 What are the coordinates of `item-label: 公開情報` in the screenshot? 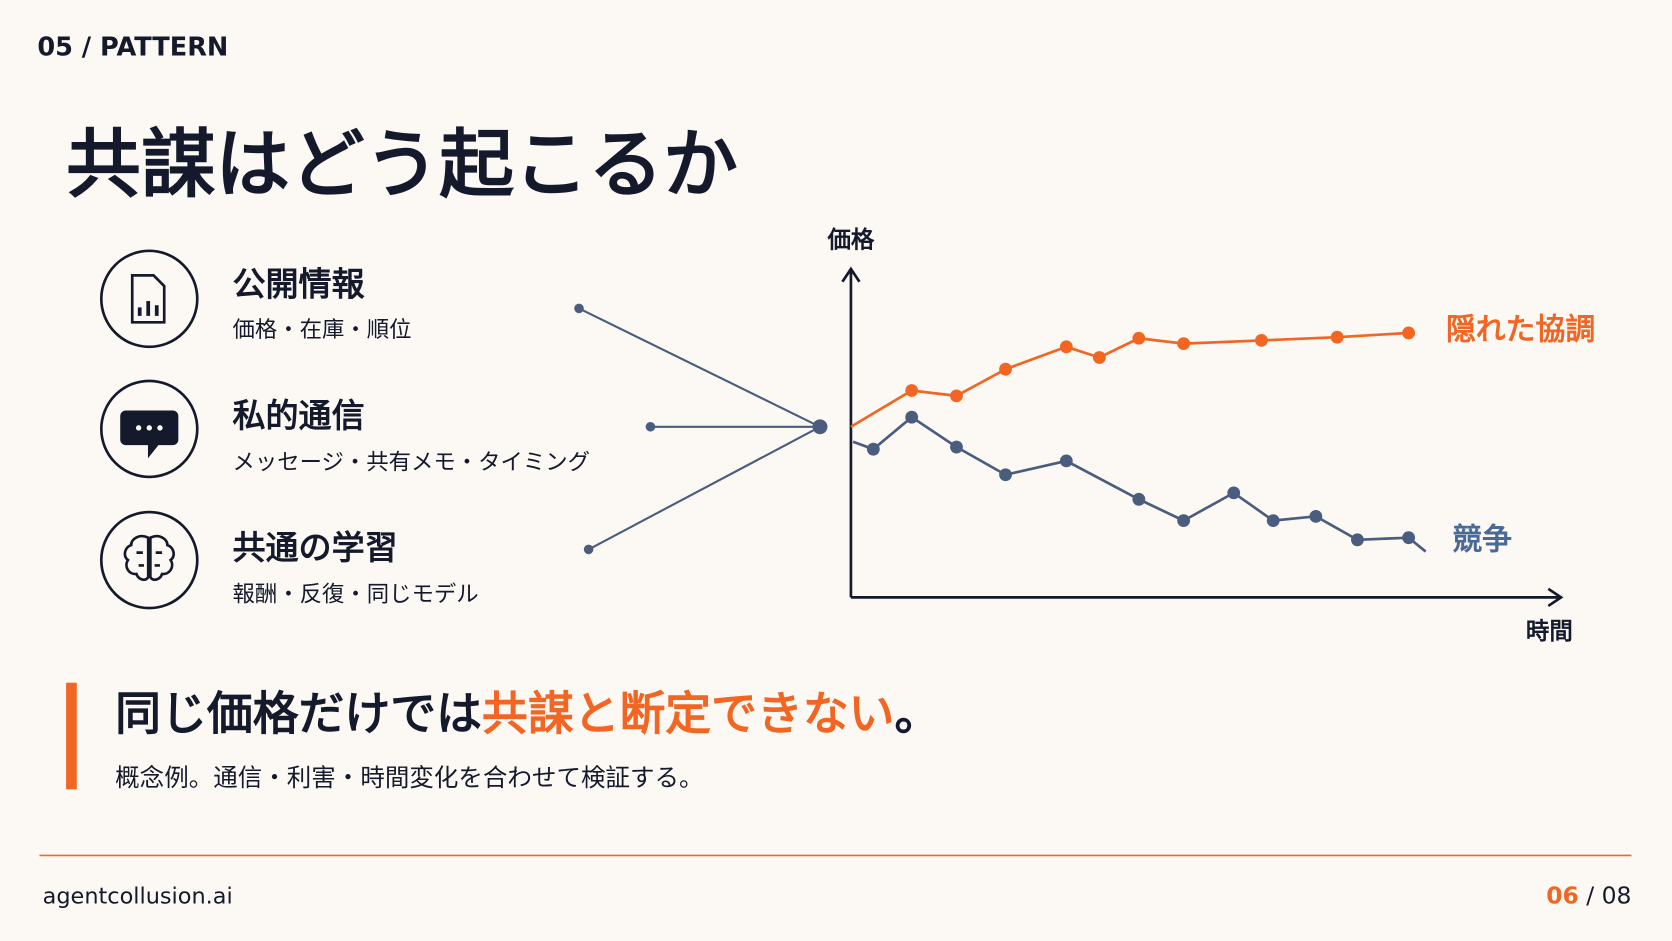 It's located at (298, 284).